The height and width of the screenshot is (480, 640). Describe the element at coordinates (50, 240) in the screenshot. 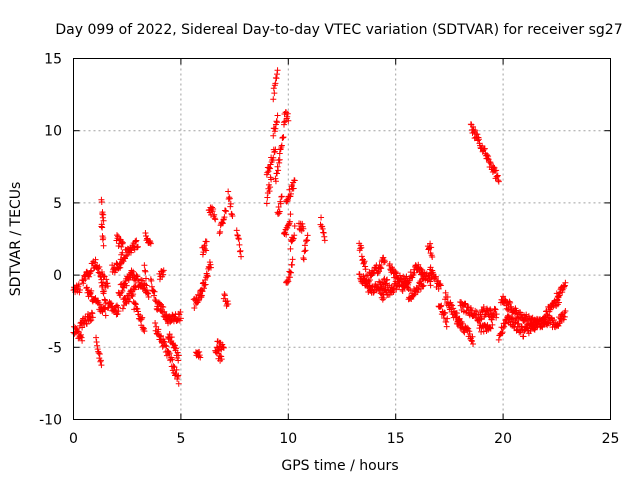

I see `y-tick-labels: -10 -5 0 5 10 15` at that location.